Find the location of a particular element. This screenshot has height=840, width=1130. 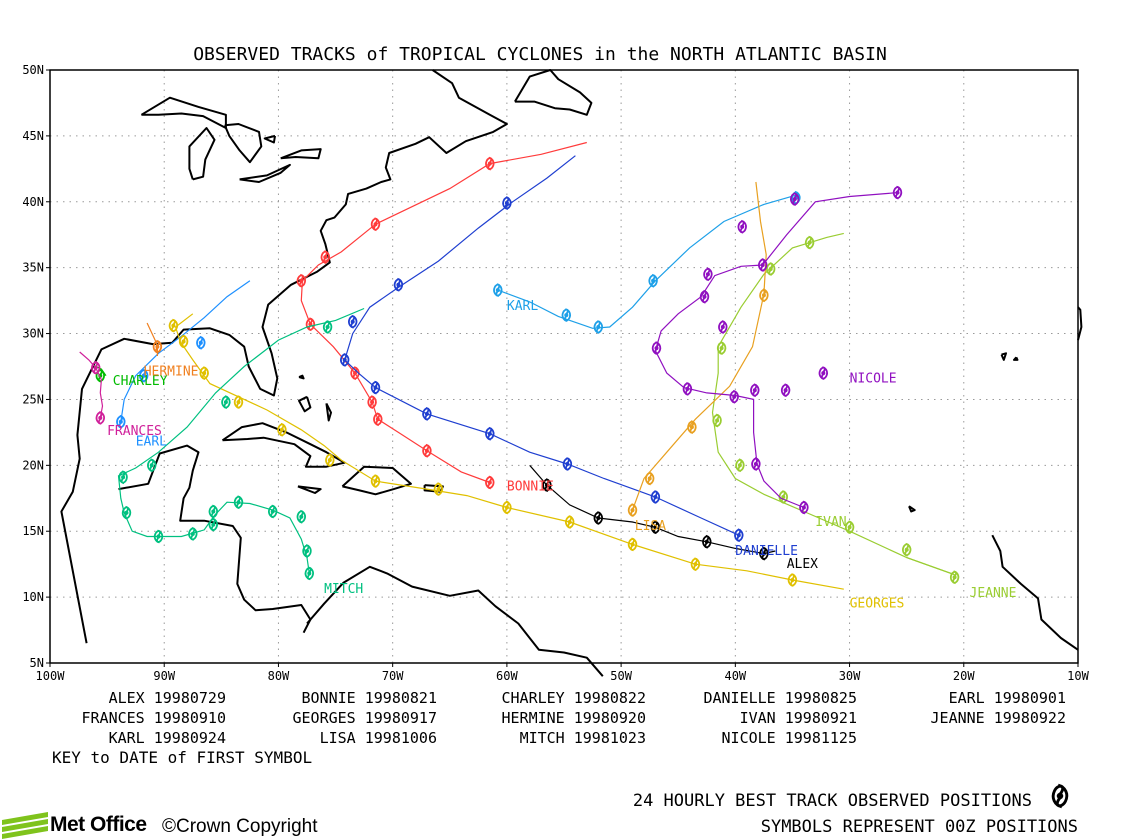

legend-entry: BONNIE 19980821 is located at coordinates (369, 698).